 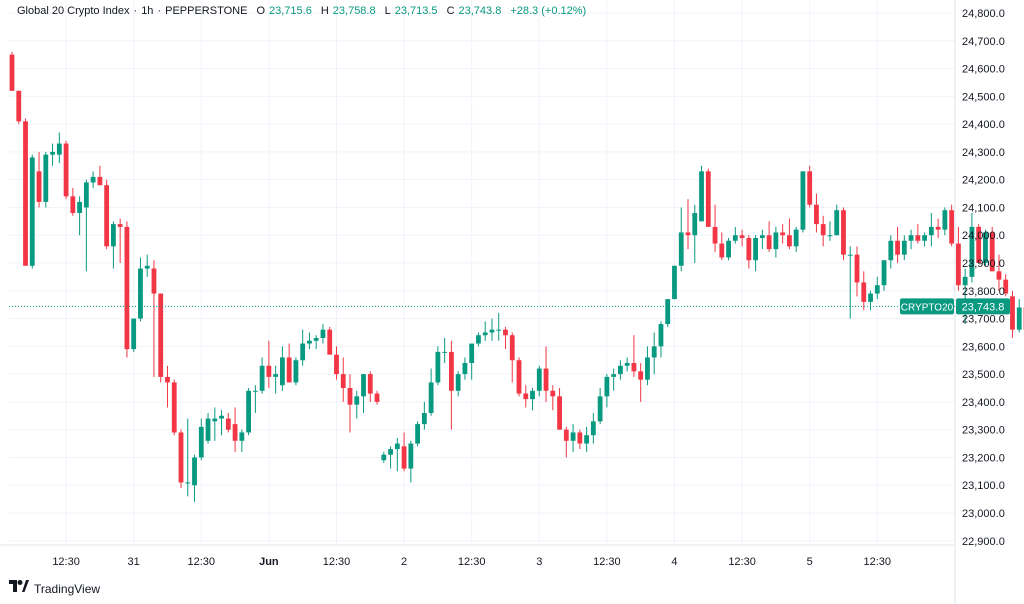 I want to click on change-value: +28.3 (+0.12%), so click(x=548, y=11).